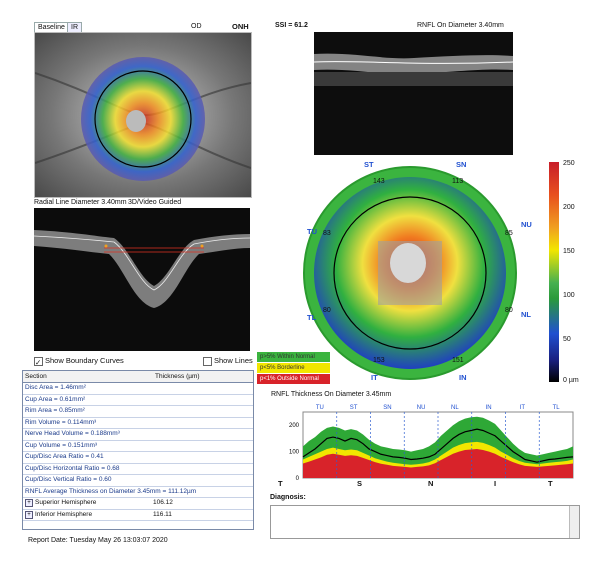 The width and height of the screenshot is (600, 565). What do you see at coordinates (569, 163) in the screenshot?
I see `scale-tick: 250` at bounding box center [569, 163].